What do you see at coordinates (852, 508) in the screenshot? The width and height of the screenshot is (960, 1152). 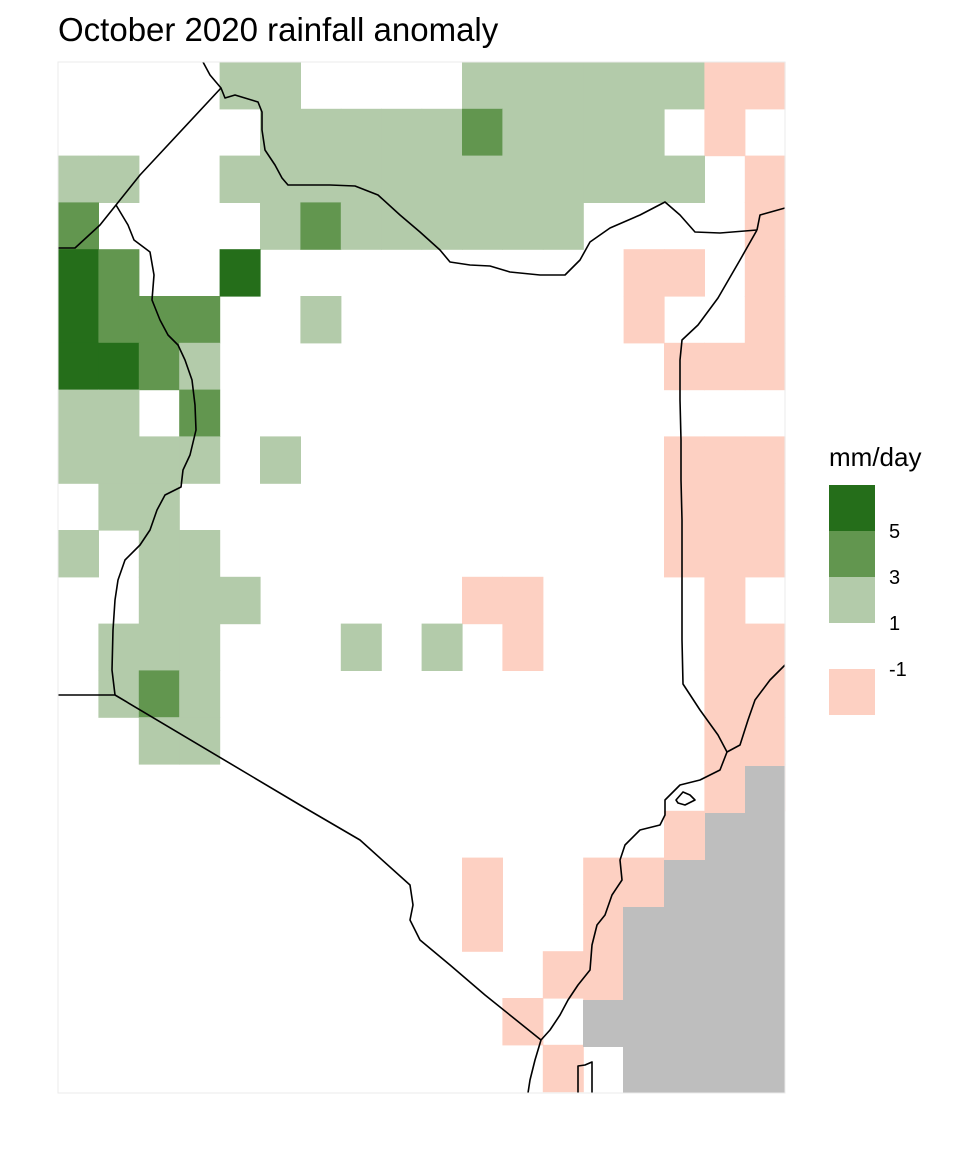 I see `legend-swatch-gt5` at bounding box center [852, 508].